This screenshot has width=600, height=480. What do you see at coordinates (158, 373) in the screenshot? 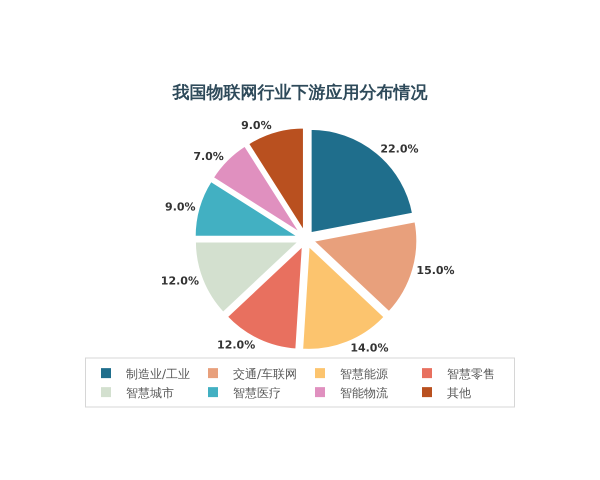
I see `legend-label: 制造业/工业` at bounding box center [158, 373].